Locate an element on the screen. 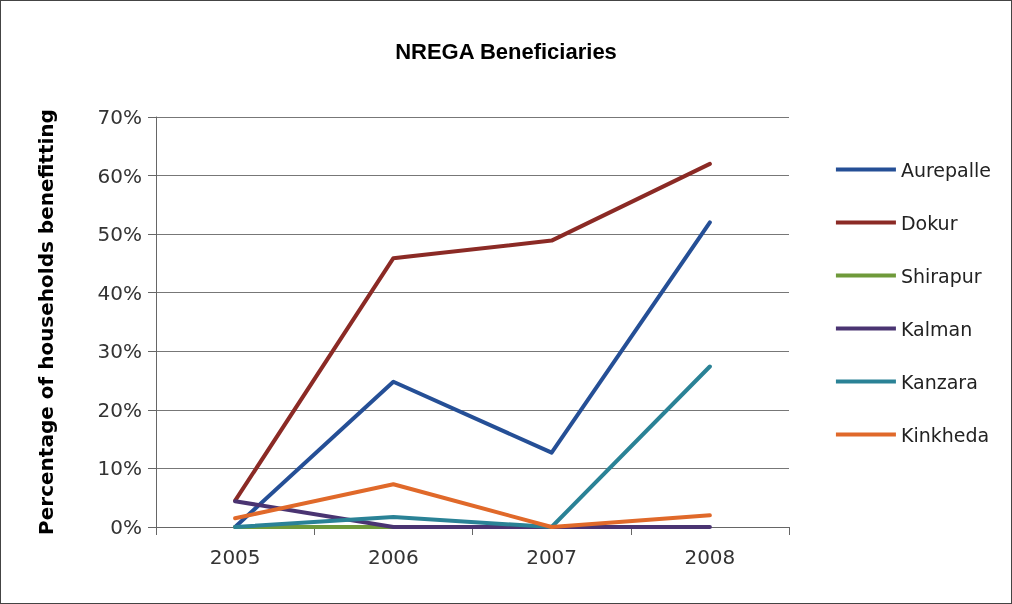 Image resolution: width=1012 pixels, height=604 pixels. y-tick-label: 30% is located at coordinates (119, 351).